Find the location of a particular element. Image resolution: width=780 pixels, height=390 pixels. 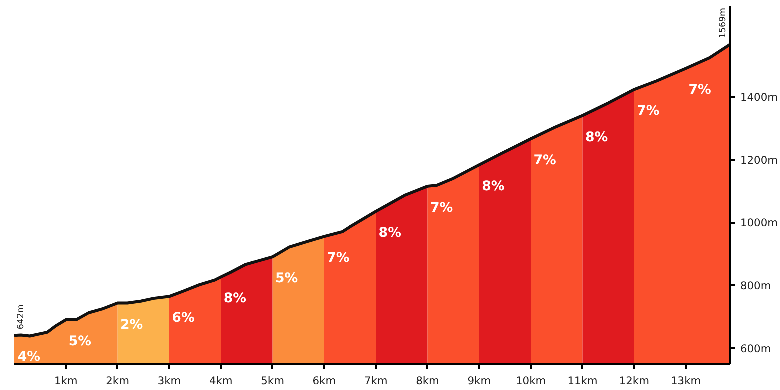

x-tick-label: 6km is located at coordinates (324, 381).